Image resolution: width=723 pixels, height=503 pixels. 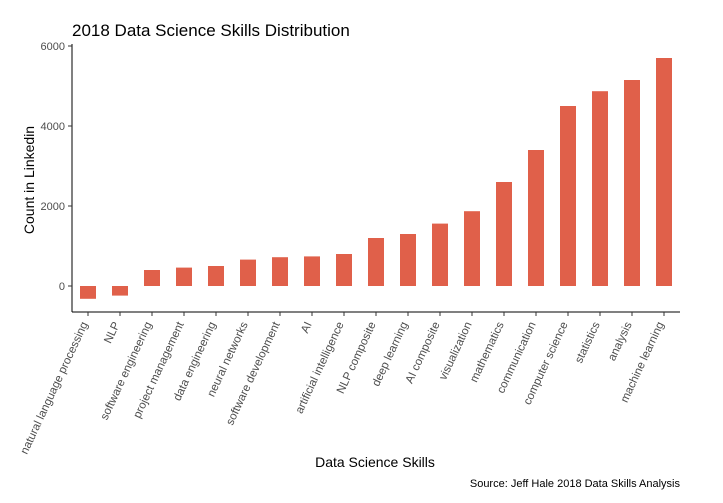 What do you see at coordinates (487, 352) in the screenshot?
I see `x-tick-label-13: mathematics` at bounding box center [487, 352].